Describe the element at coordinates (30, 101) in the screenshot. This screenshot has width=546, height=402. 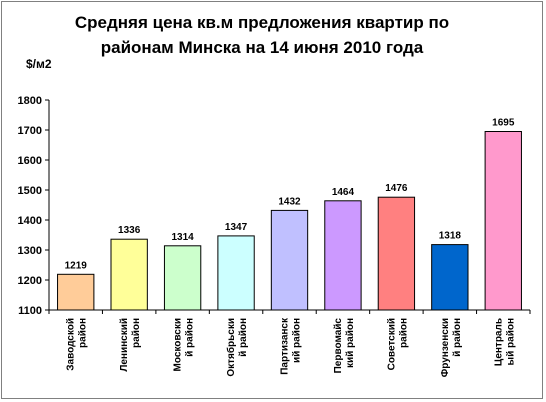
I see `y-tick-label: 1800` at that location.